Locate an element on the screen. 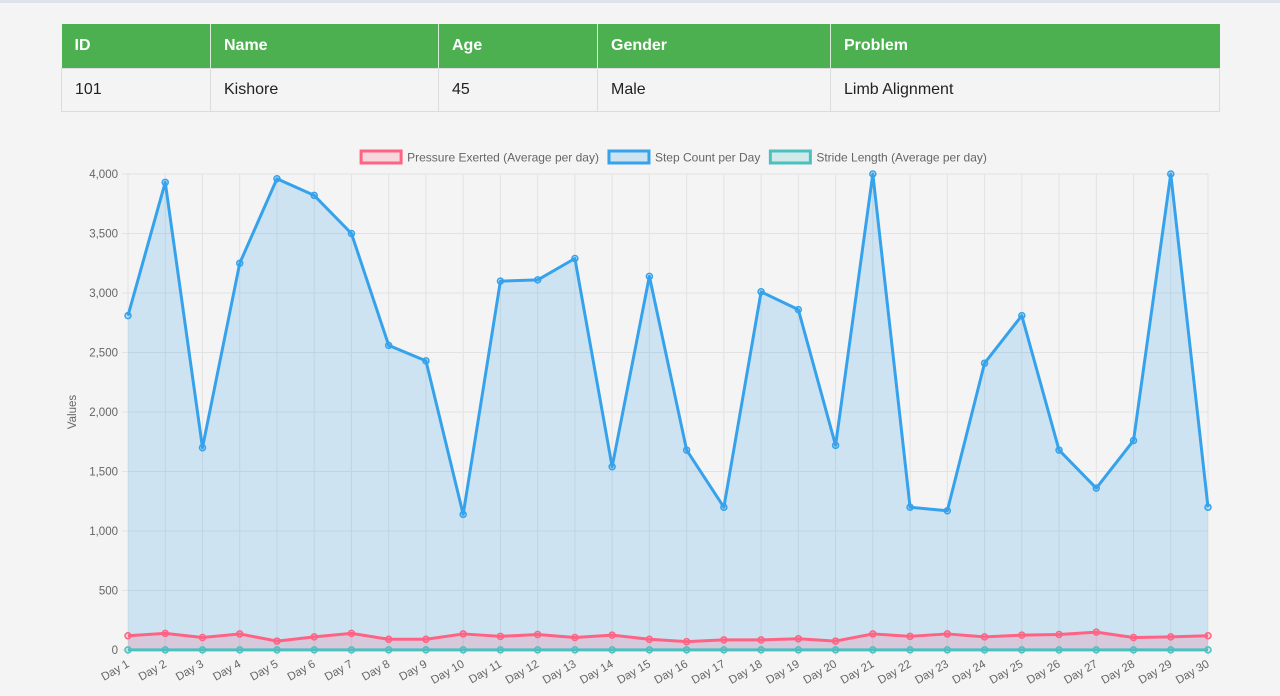  x-tick-label: Day 20 is located at coordinates (821, 672).